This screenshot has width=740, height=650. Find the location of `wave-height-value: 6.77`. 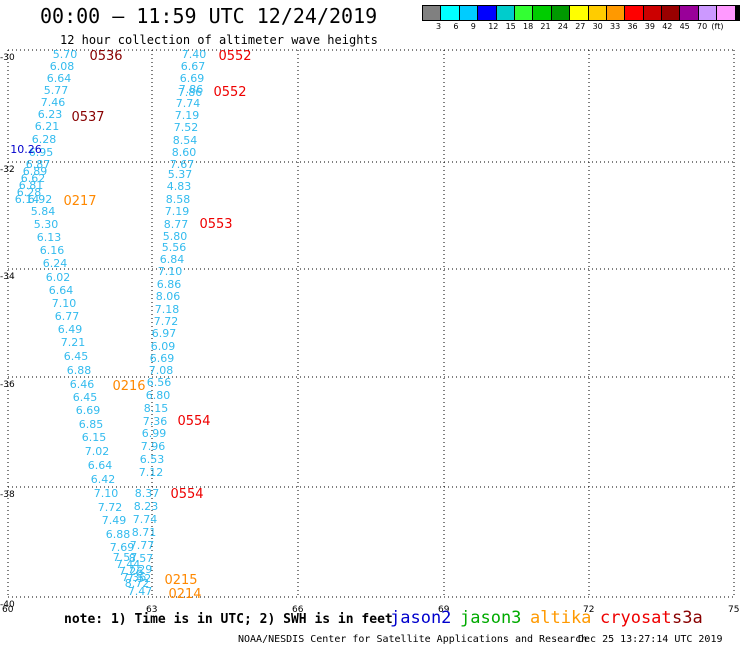

wave-height-value: 6.77 is located at coordinates (67, 316).